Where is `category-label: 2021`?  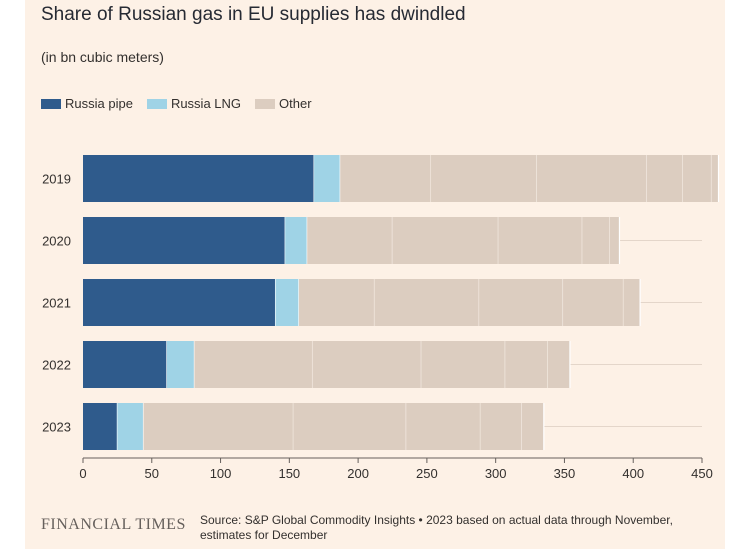
category-label: 2021 is located at coordinates (56, 303).